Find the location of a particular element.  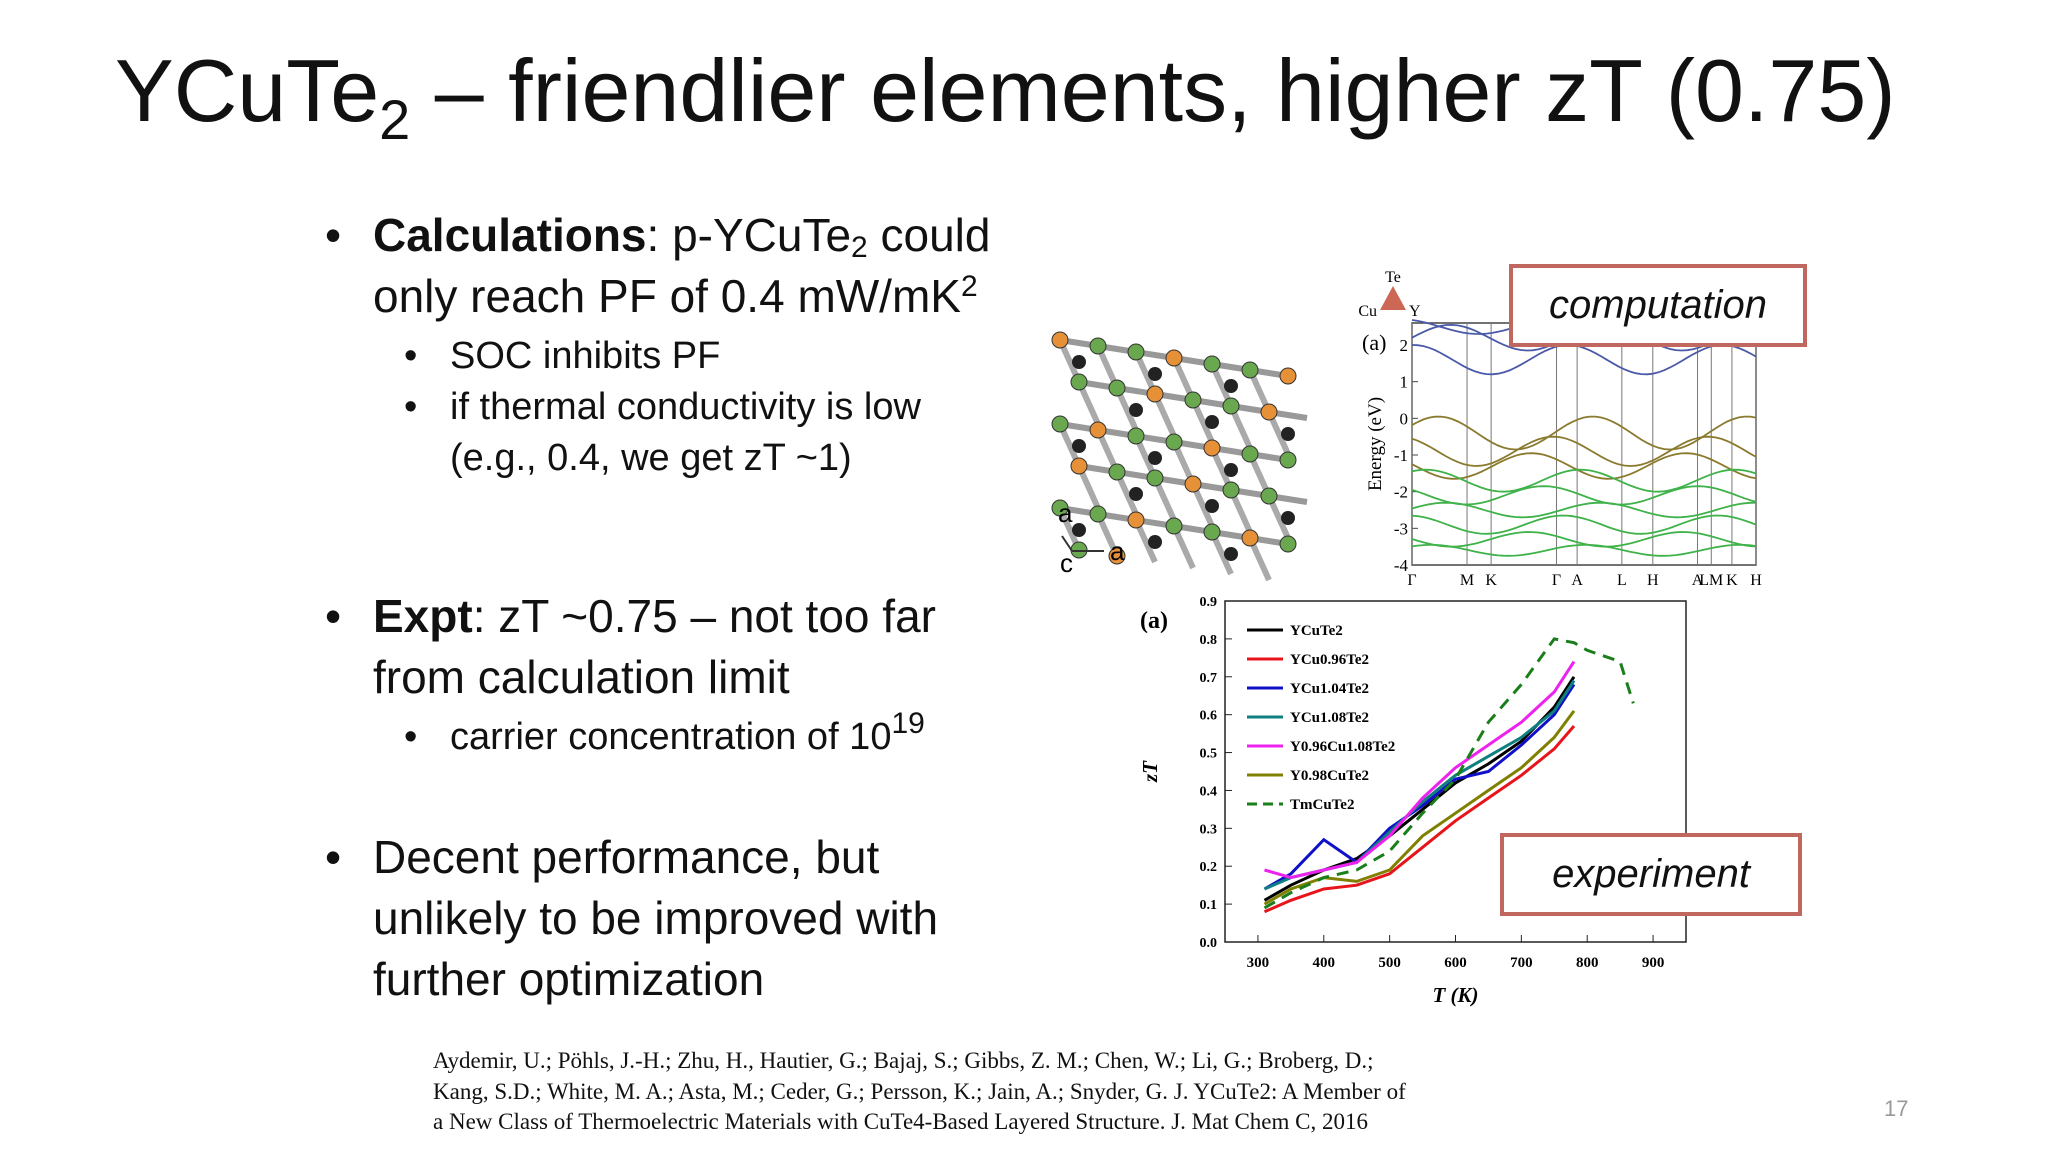

panel-label: (a) is located at coordinates (1154, 621).